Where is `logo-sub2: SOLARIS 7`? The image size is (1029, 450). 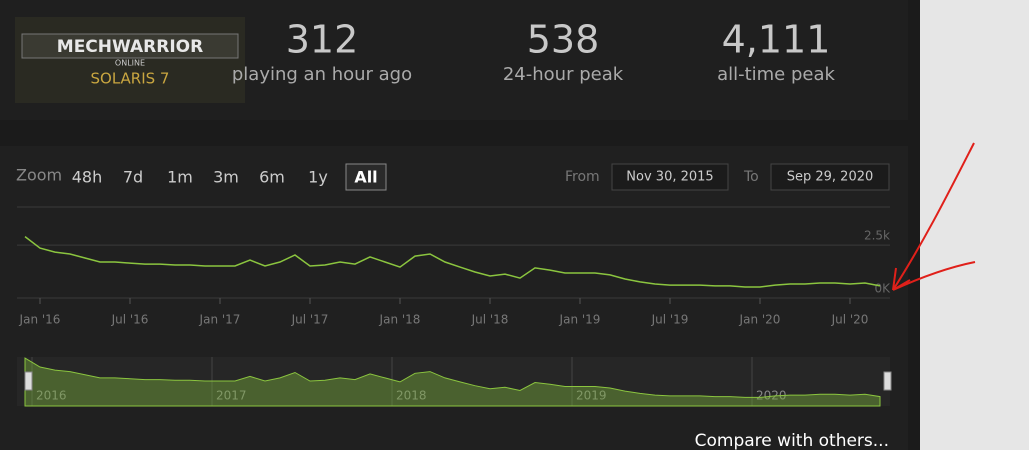 logo-sub2: SOLARIS 7 is located at coordinates (130, 79).